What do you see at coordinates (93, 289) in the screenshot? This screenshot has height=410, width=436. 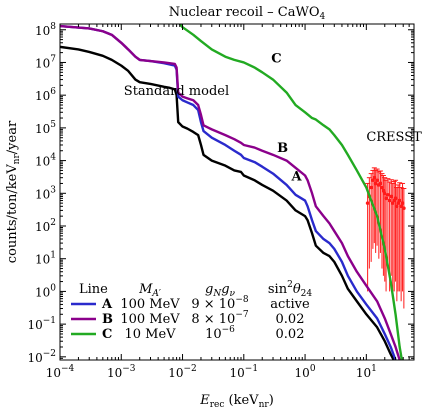 I see `legend-header-line: Line` at bounding box center [93, 289].